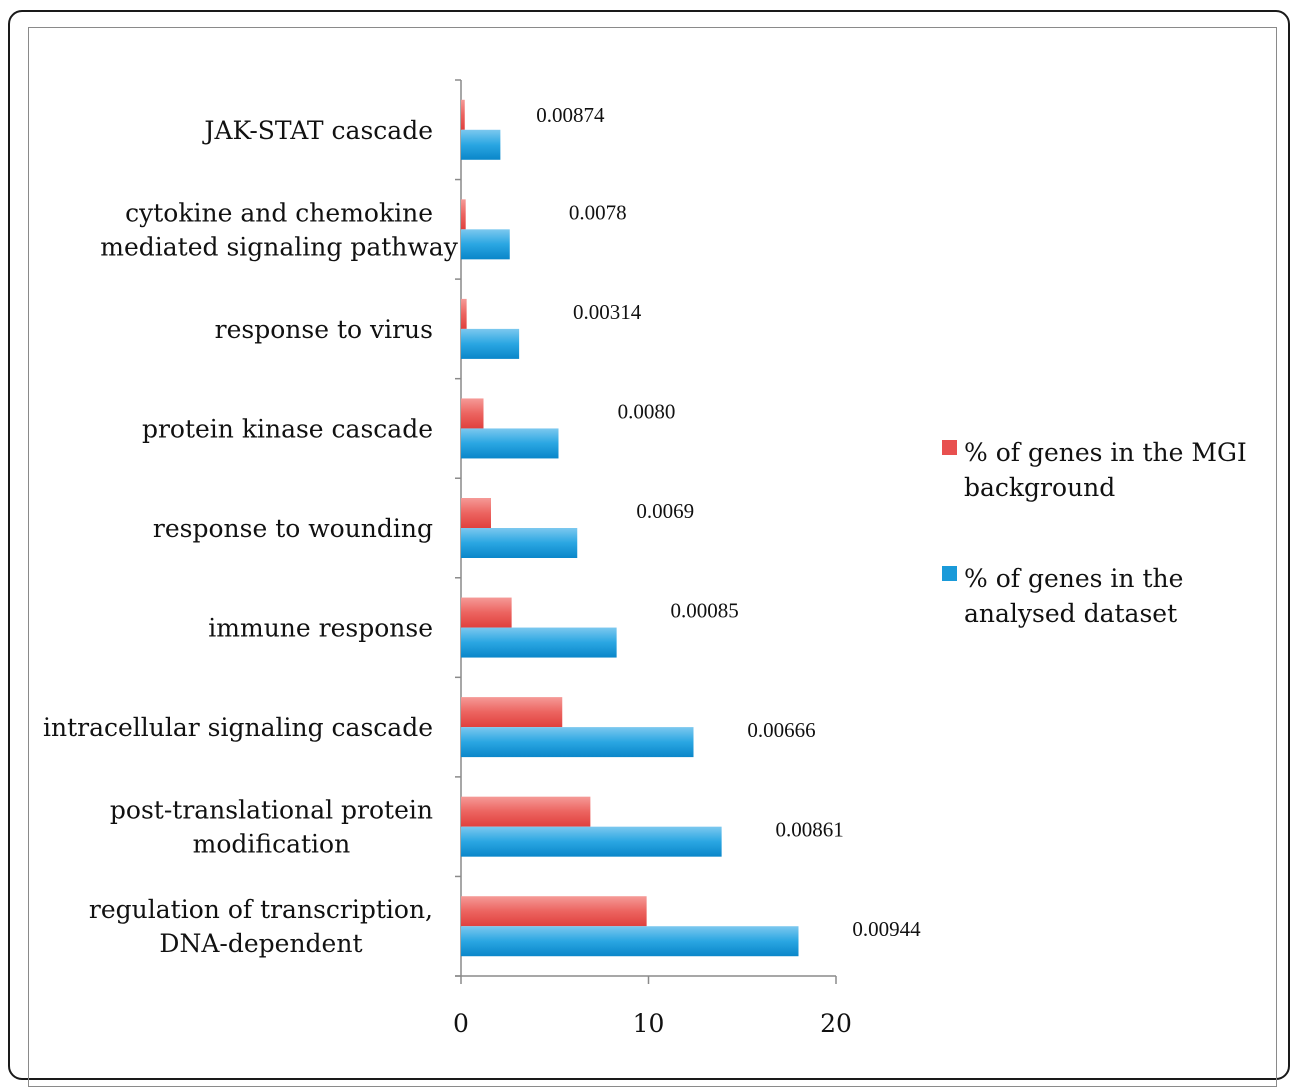  I want to click on x-tick-label: 10, so click(649, 1023).